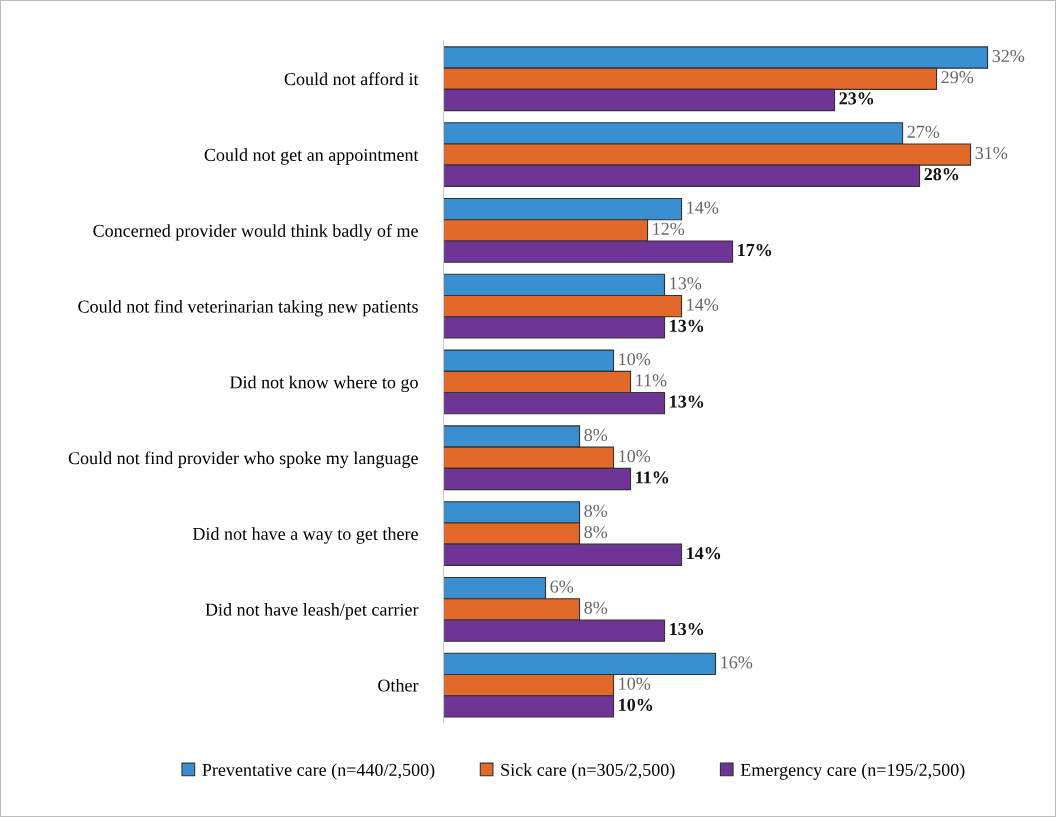  What do you see at coordinates (312, 611) in the screenshot?
I see `y-tick-label: Did not have leash/pet carrier` at bounding box center [312, 611].